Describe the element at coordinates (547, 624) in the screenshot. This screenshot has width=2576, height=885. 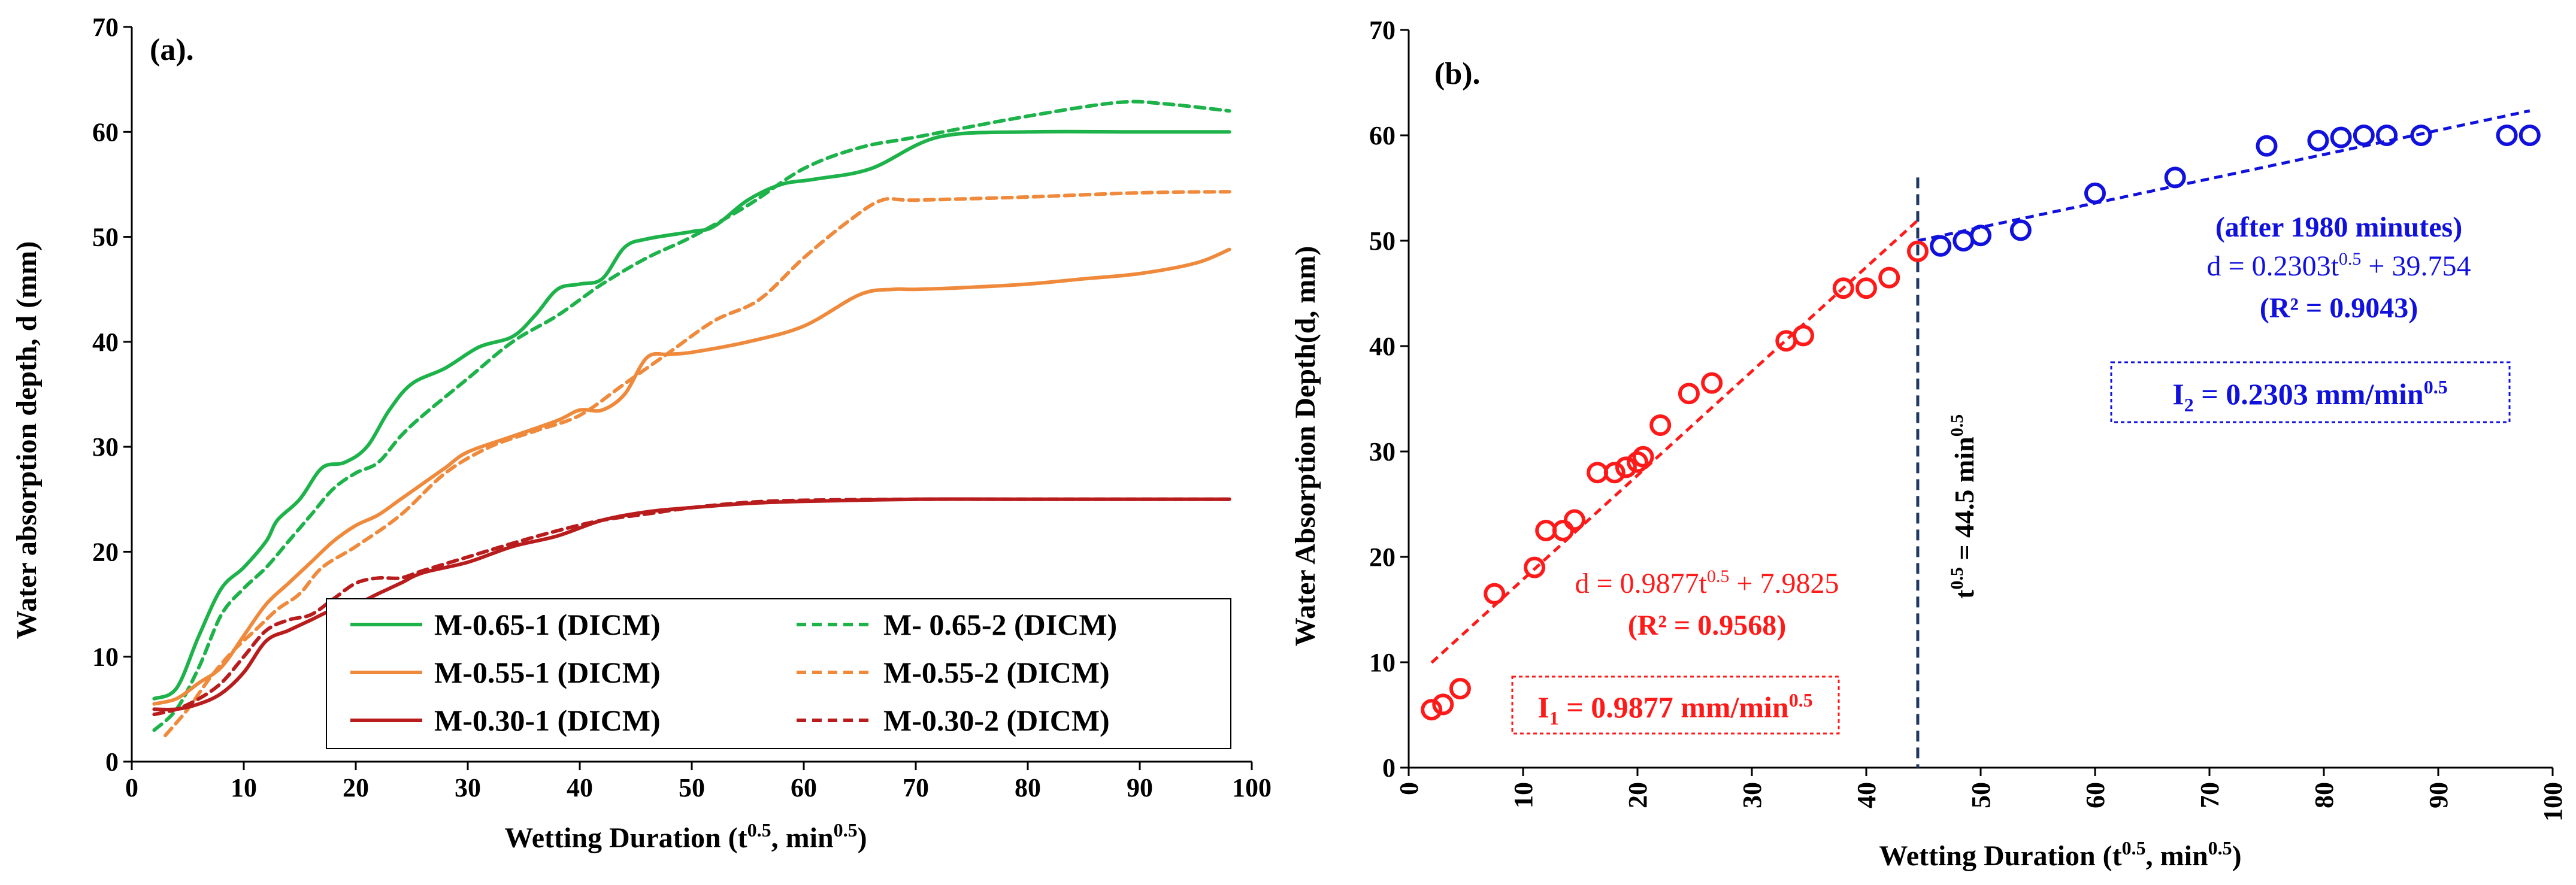
I see `legend-label-m065-1: M-0.65-1 (DICM)` at that location.